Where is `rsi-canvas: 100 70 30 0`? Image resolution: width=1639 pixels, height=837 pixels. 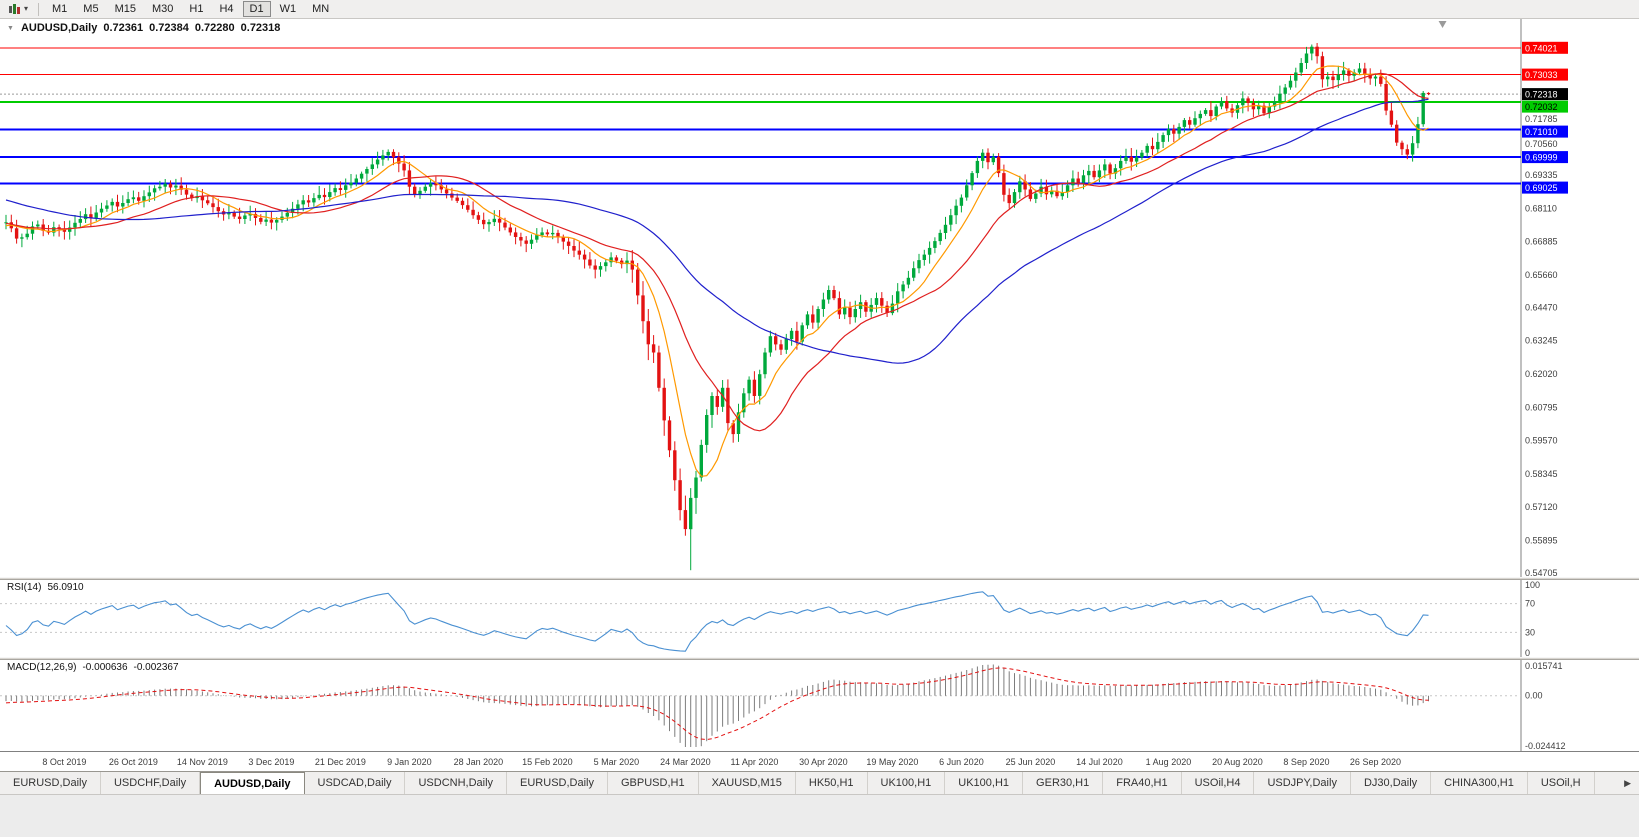
rsi-canvas: 100 70 30 0 is located at coordinates (819, 618).